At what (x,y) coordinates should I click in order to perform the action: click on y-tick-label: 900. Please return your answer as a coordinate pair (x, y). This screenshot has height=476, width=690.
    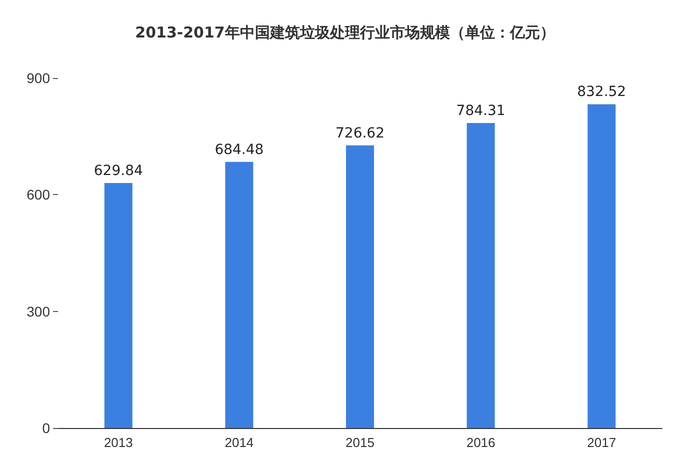
    Looking at the image, I should click on (38, 78).